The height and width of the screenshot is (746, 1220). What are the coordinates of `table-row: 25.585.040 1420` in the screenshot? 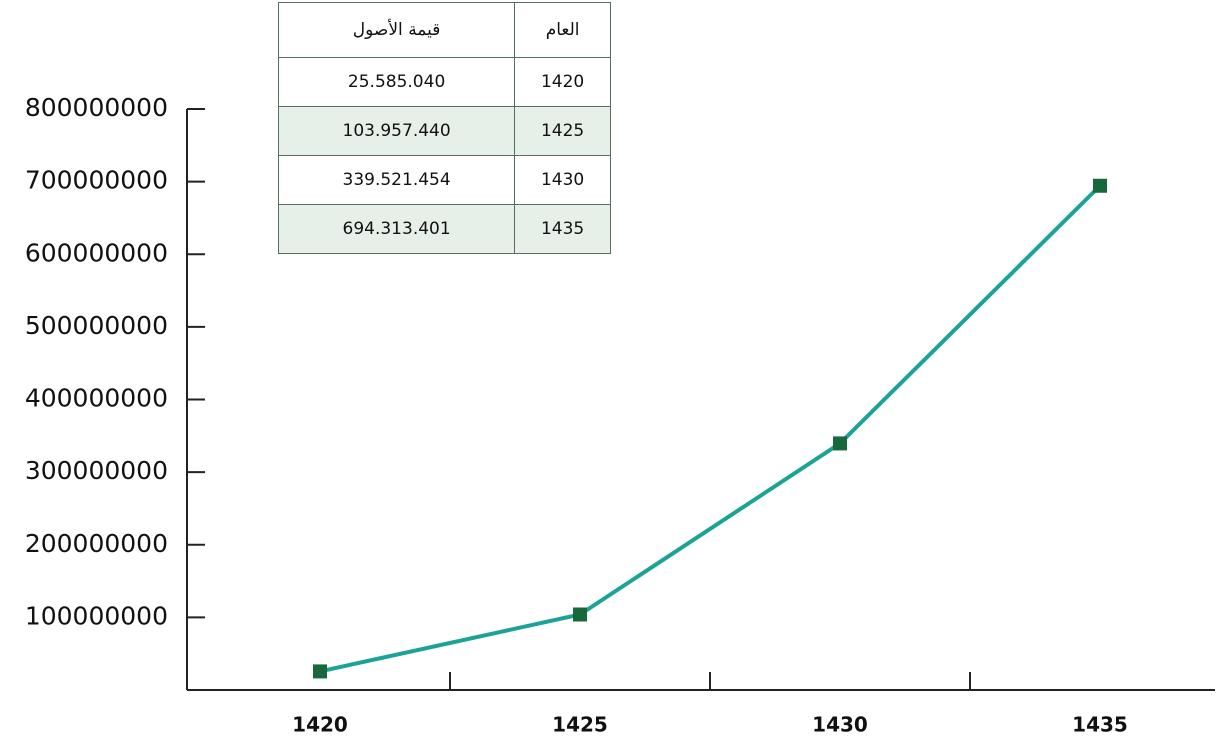 It's located at (444, 82).